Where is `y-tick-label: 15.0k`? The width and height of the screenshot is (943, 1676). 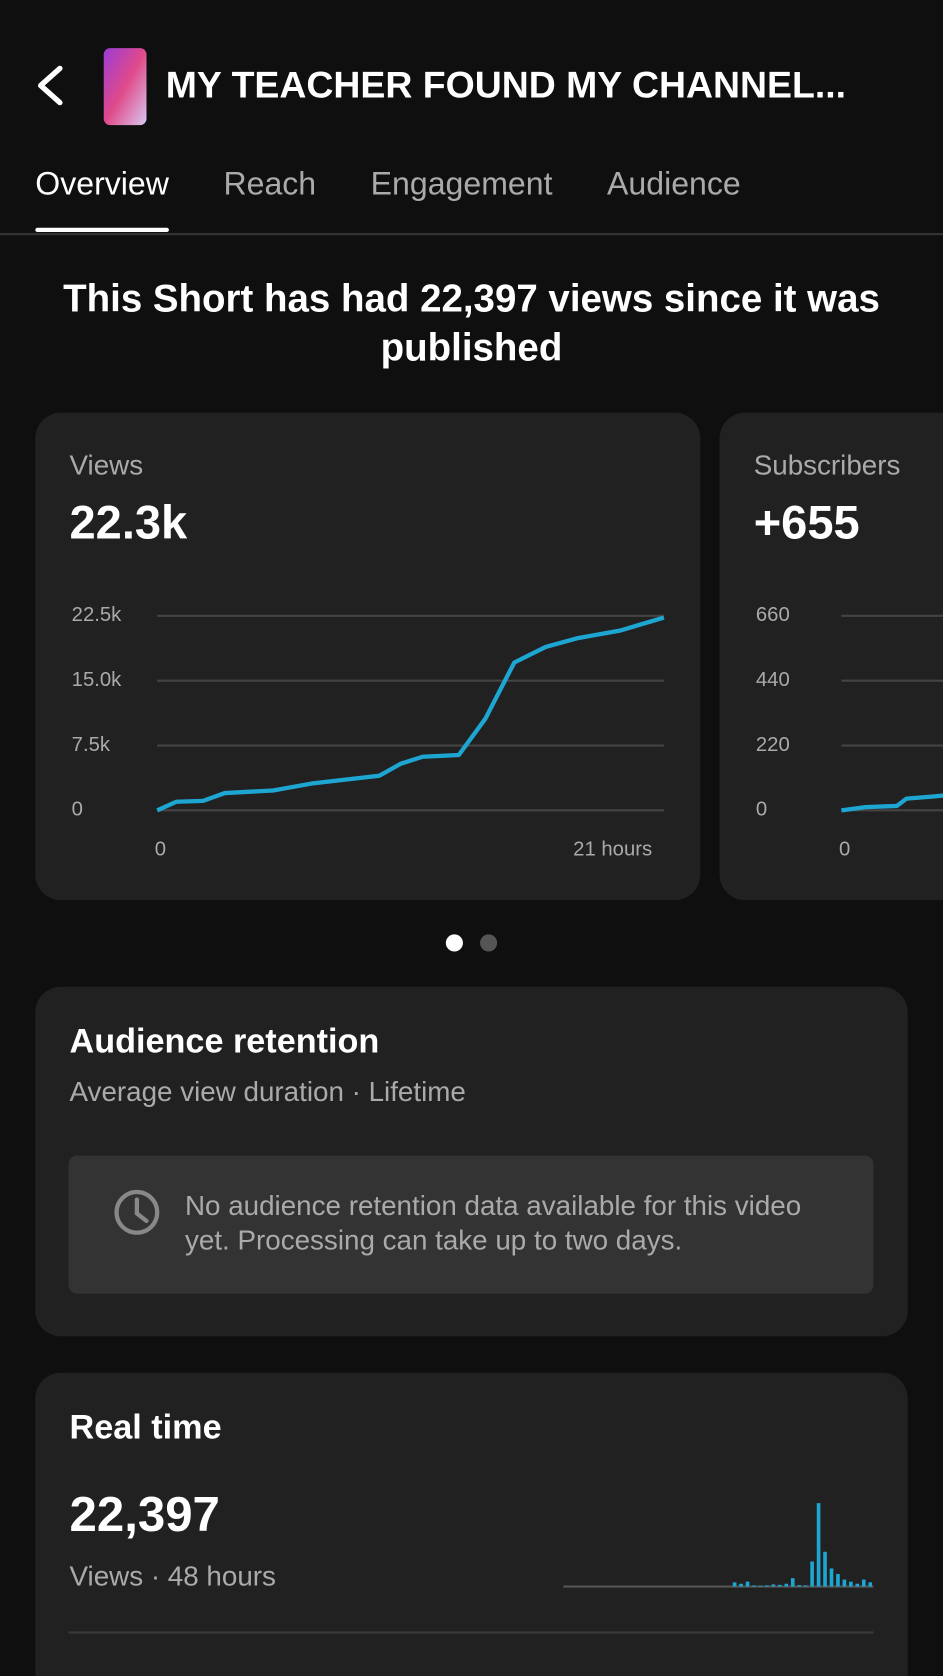
y-tick-label: 15.0k is located at coordinates (97, 680).